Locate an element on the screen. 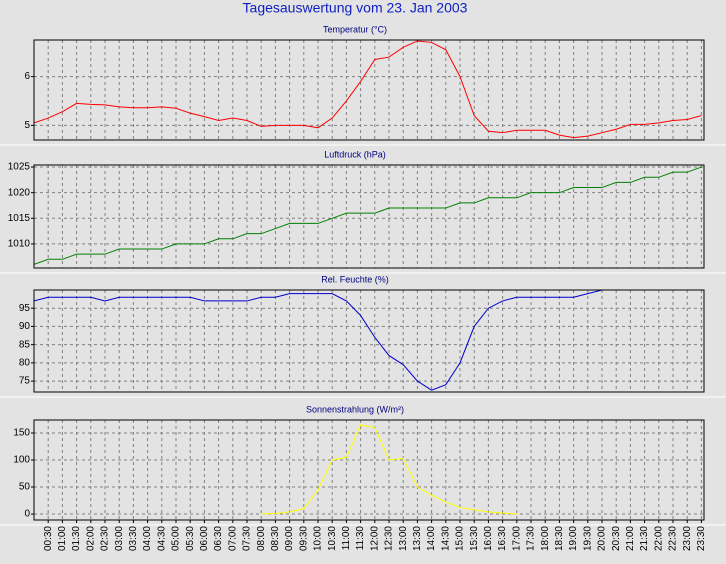 Image resolution: width=726 pixels, height=564 pixels. panel-title: Rel. Feuchte (%) is located at coordinates (355, 279).